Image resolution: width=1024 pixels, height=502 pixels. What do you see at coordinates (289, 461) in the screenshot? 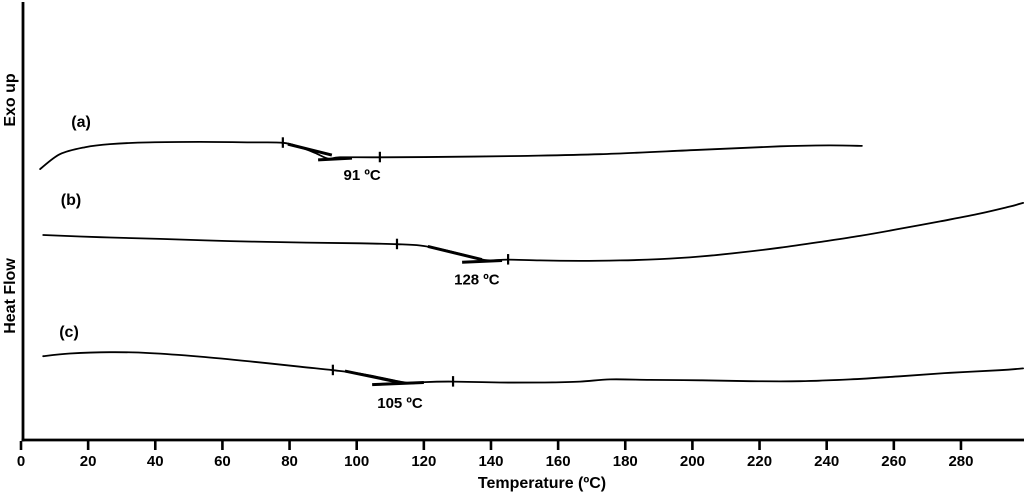
I see `x-tick-label-80: 80` at bounding box center [289, 461].